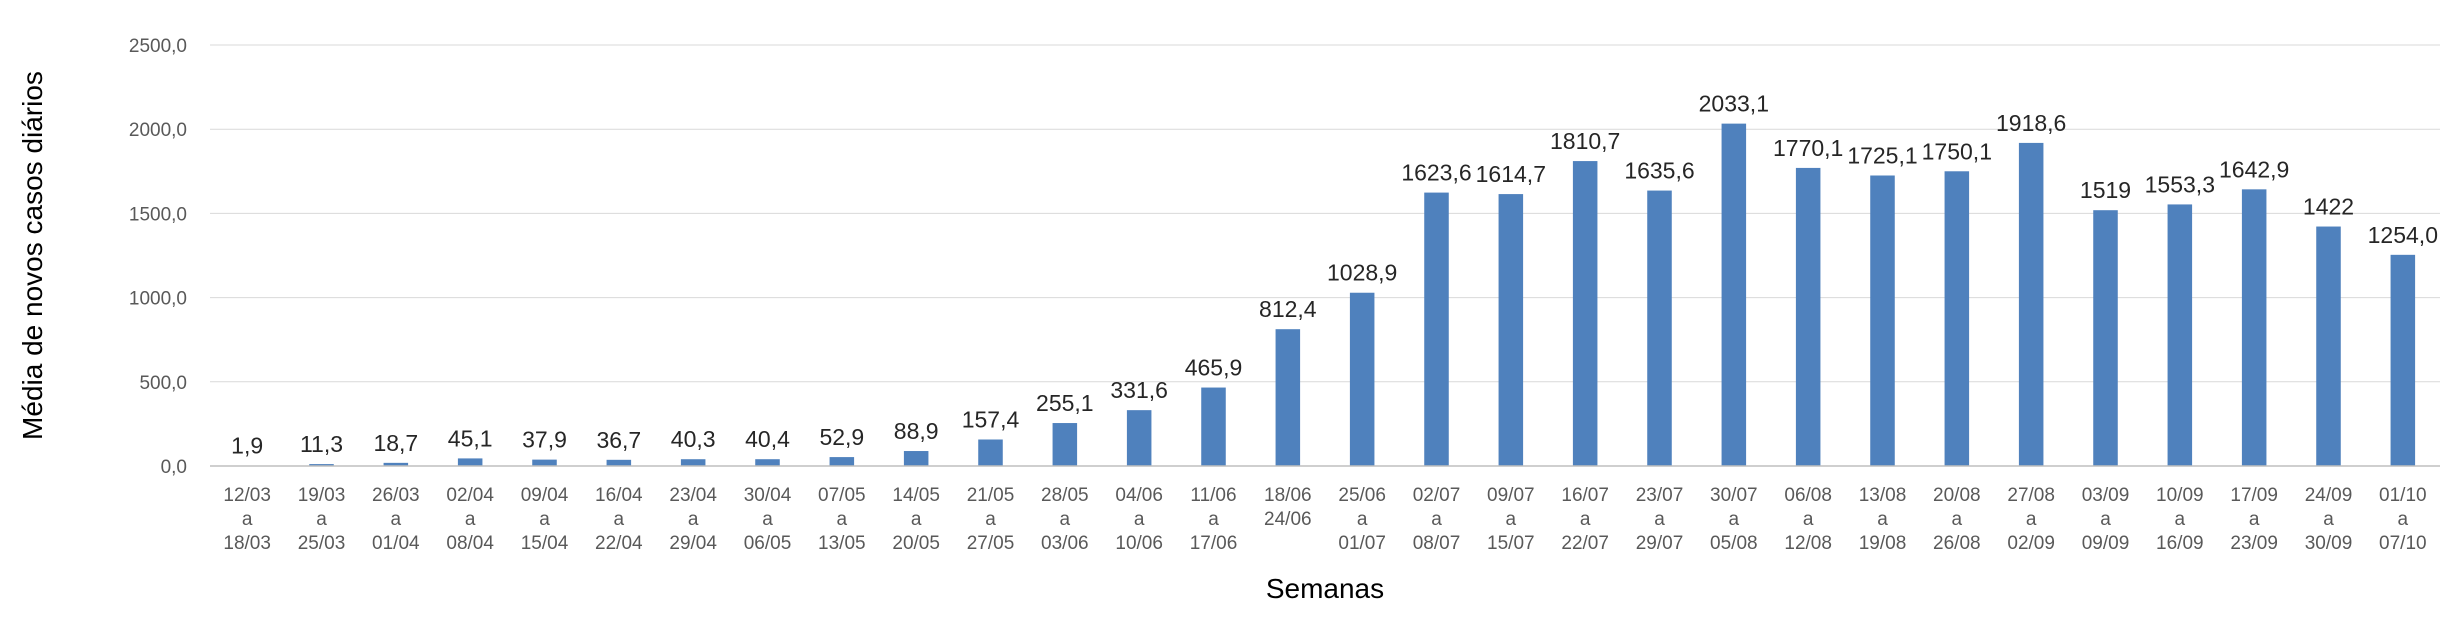 This screenshot has height=618, width=2461. Describe the element at coordinates (544, 440) in the screenshot. I see `data-label: 37,9` at that location.